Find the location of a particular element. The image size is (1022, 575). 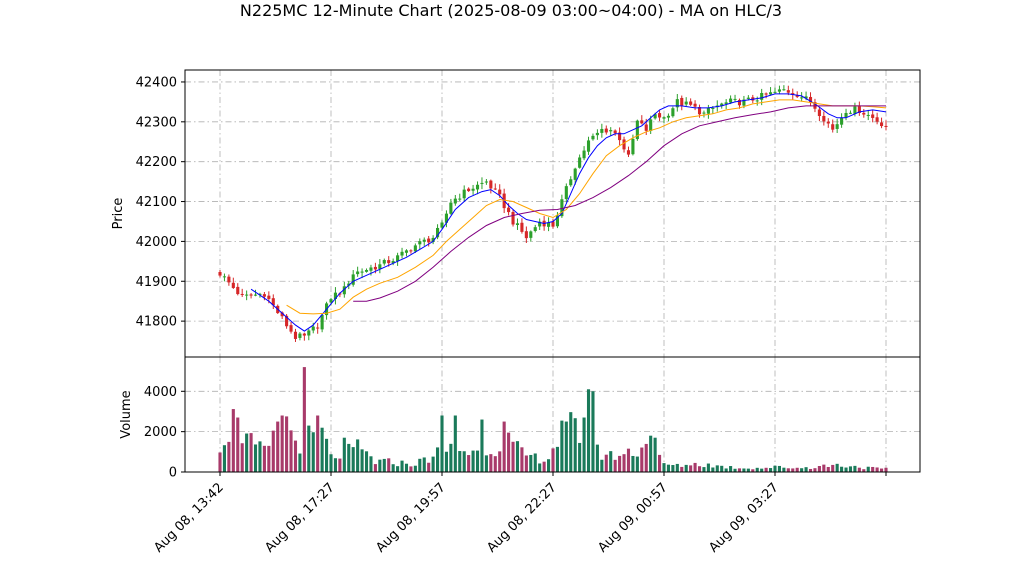

price-tick-label: 41800 is located at coordinates (156, 322).